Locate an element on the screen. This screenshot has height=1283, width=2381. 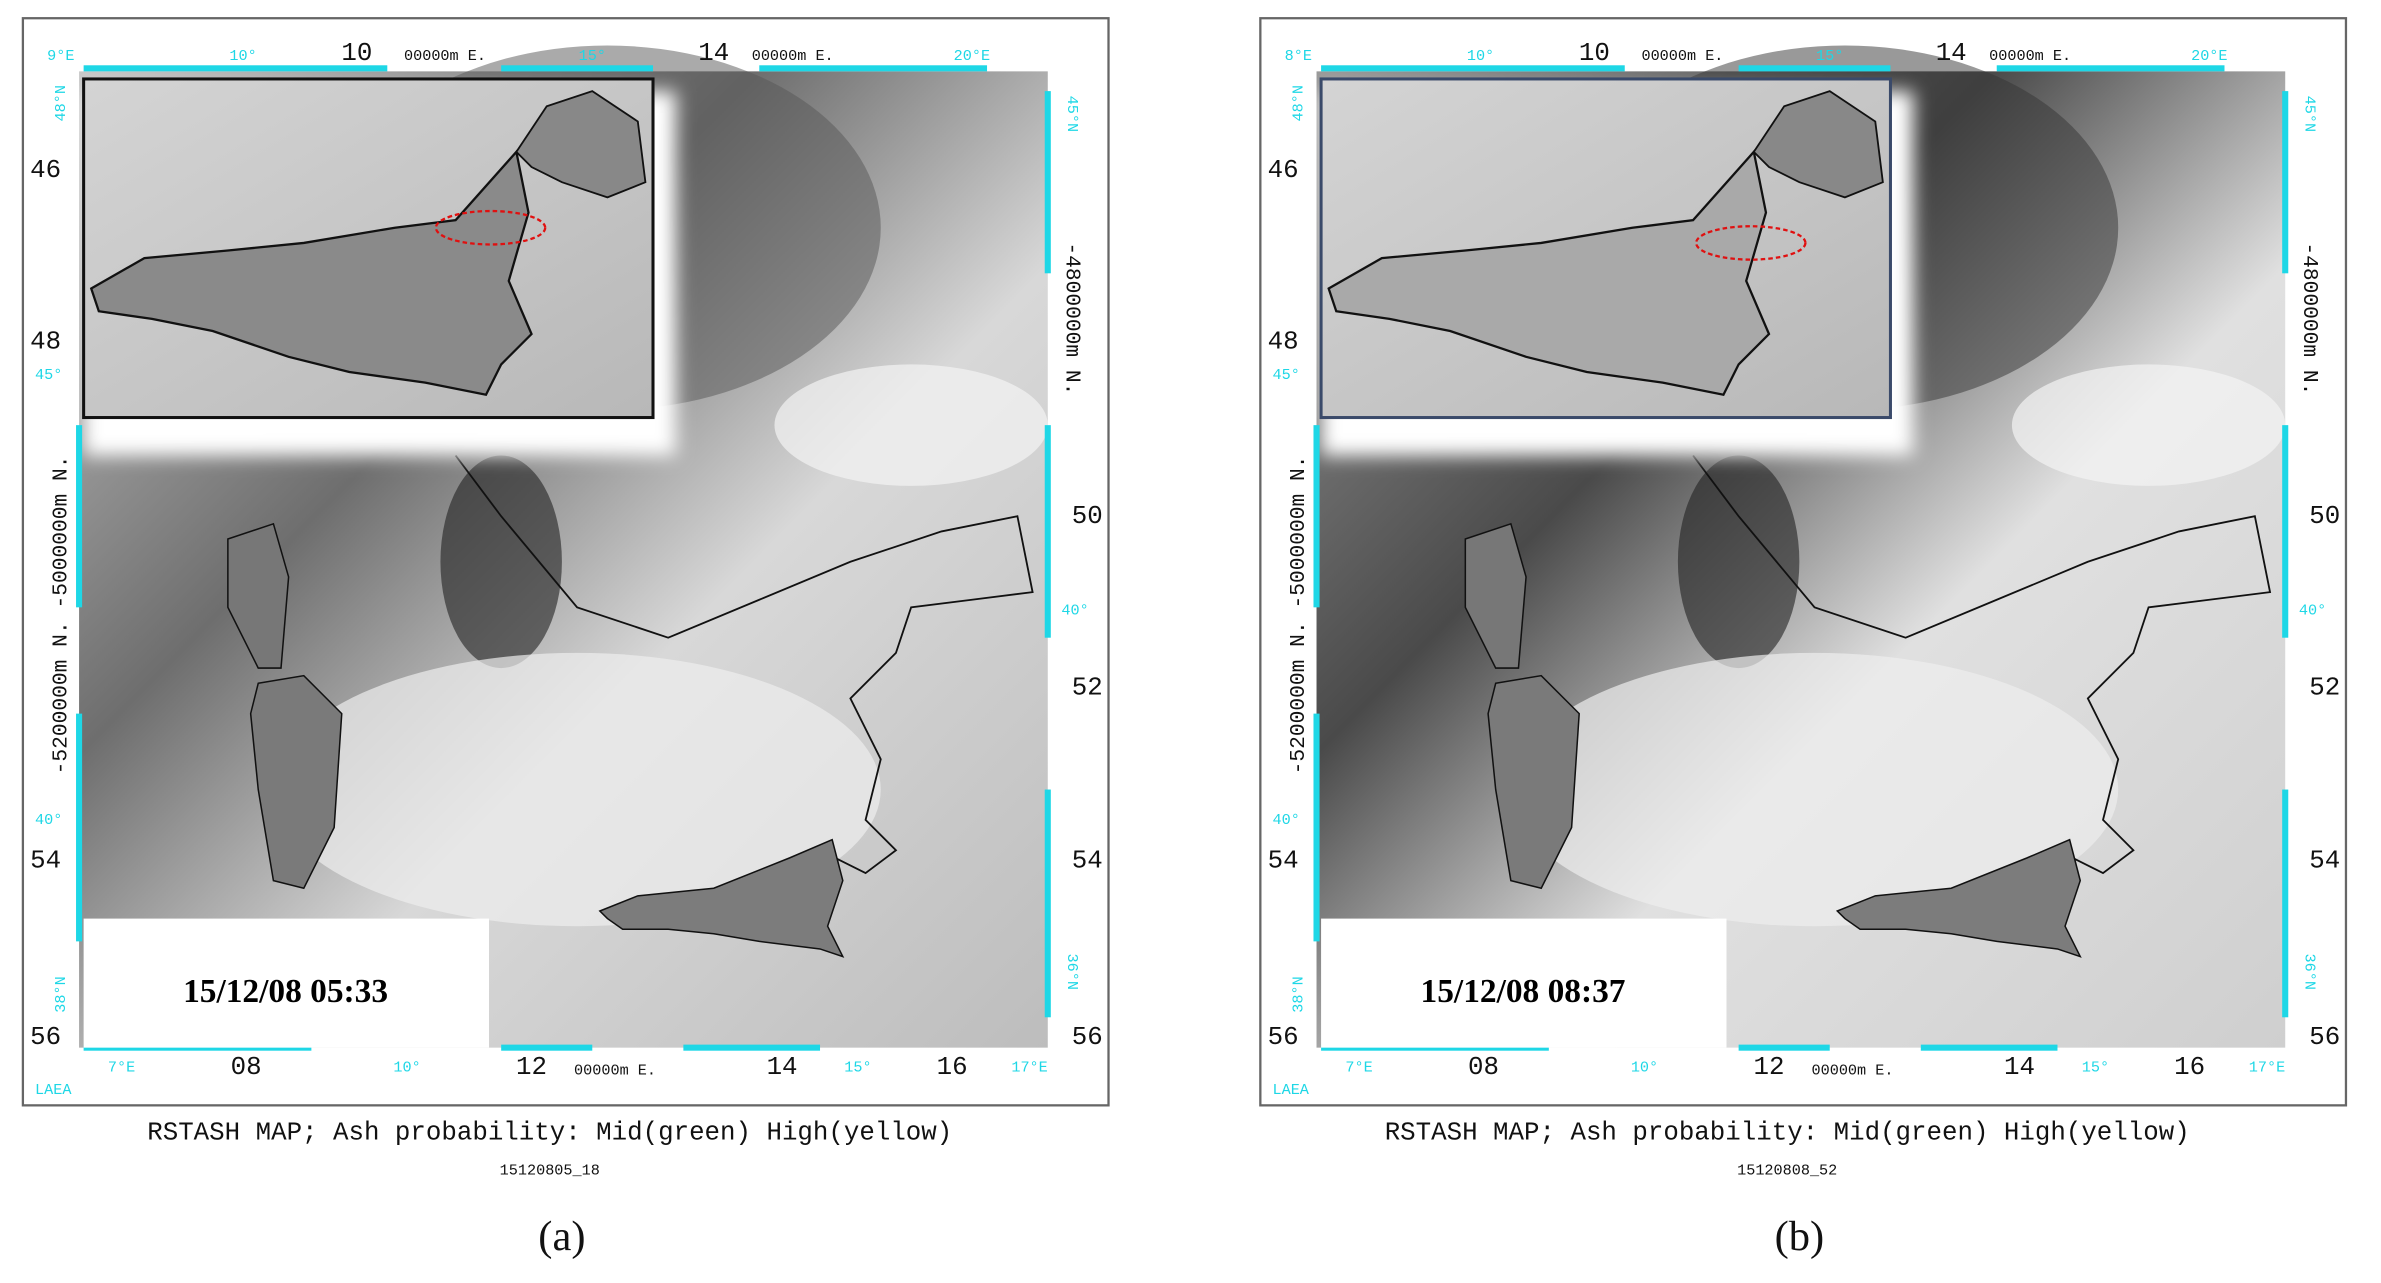
coastline is located at coordinates (1982, 664).